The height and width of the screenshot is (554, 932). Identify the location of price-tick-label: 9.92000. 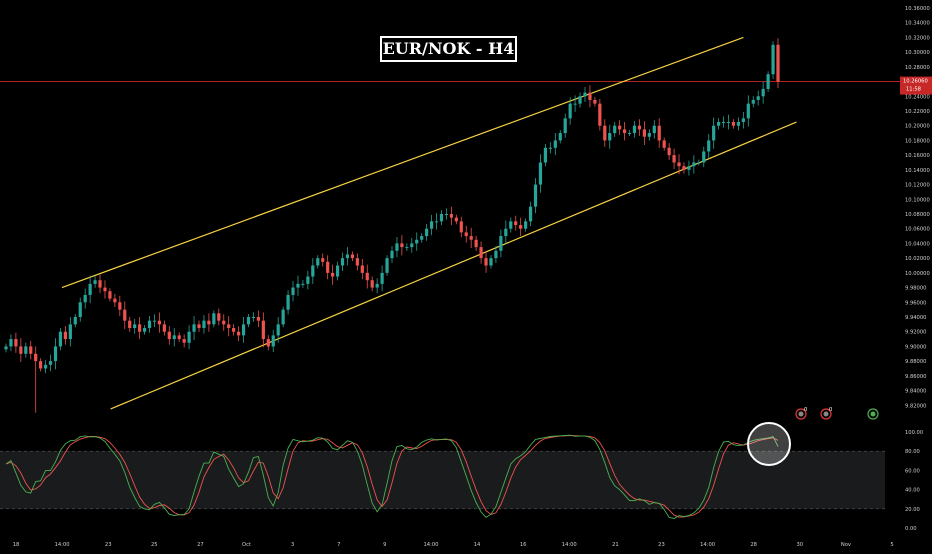
(915, 333).